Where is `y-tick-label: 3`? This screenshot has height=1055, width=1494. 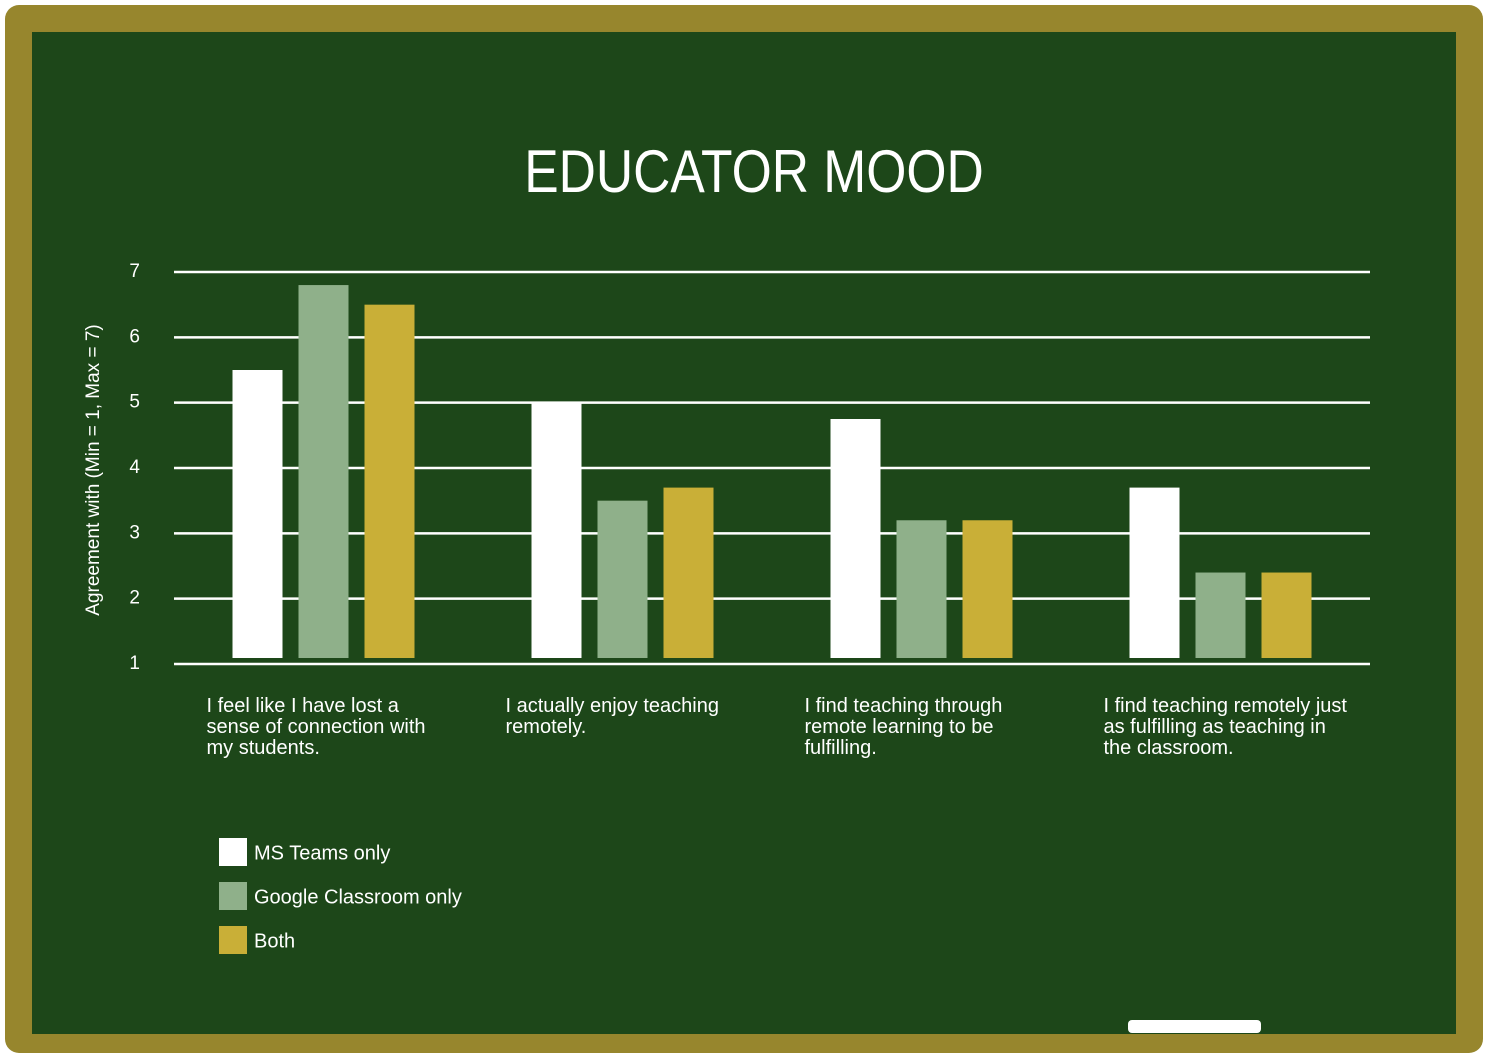
y-tick-label: 3 is located at coordinates (134, 532).